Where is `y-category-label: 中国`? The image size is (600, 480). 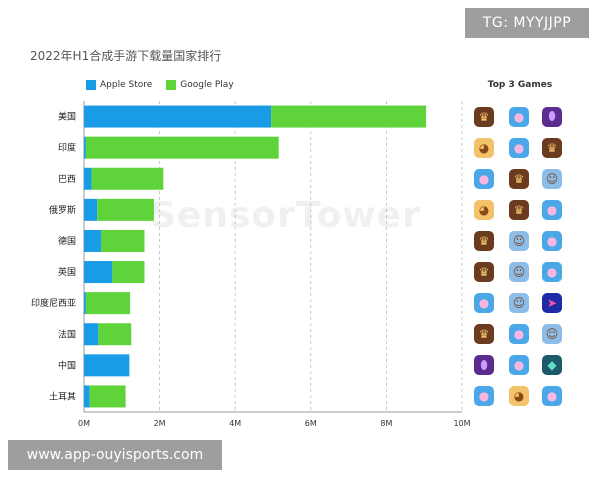
y-category-label: 中国 is located at coordinates (67, 365).